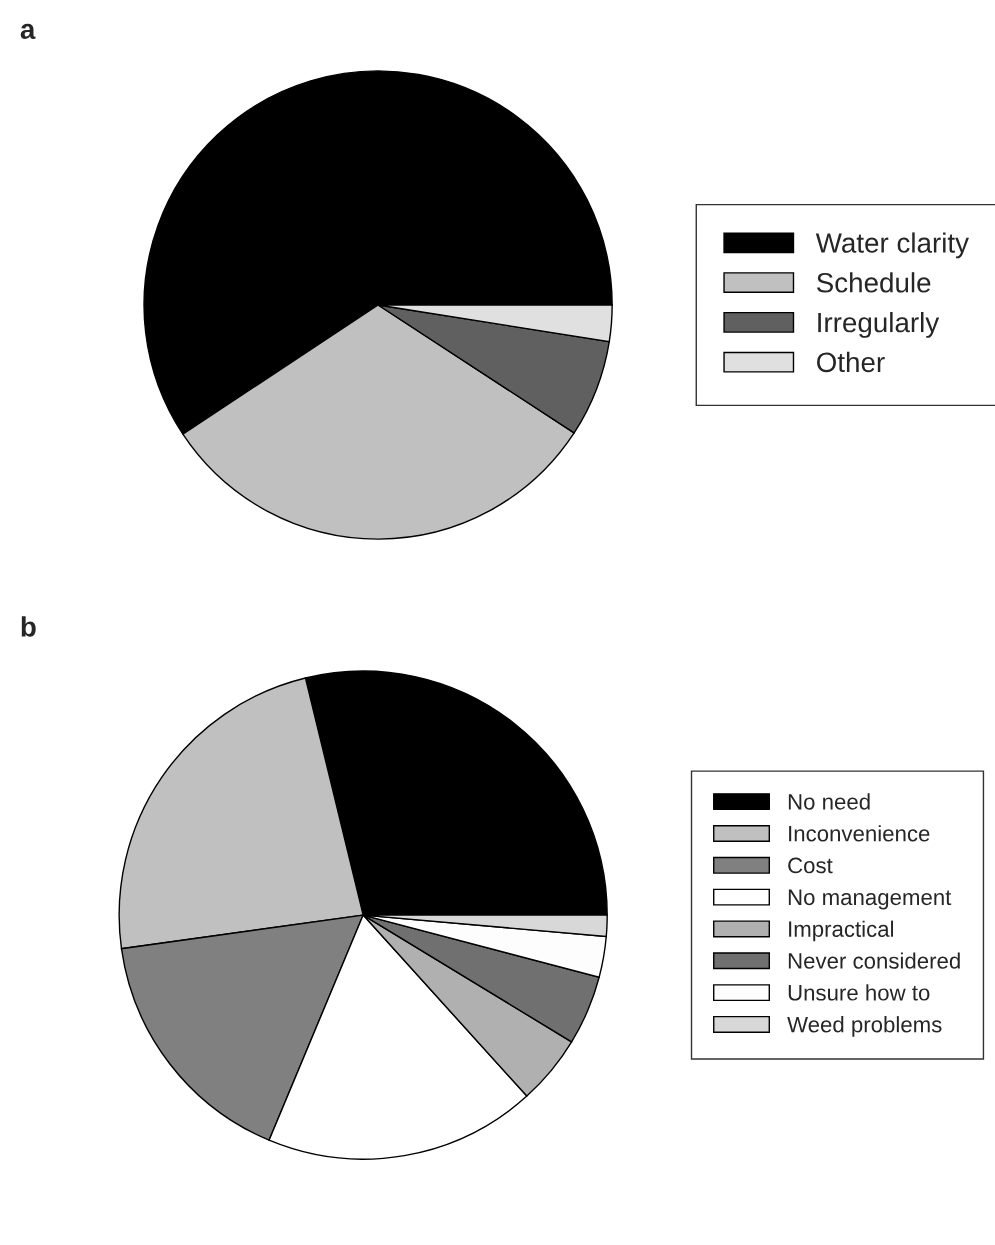 The height and width of the screenshot is (1245, 995). What do you see at coordinates (829, 801) in the screenshot?
I see `legend-label: No need` at bounding box center [829, 801].